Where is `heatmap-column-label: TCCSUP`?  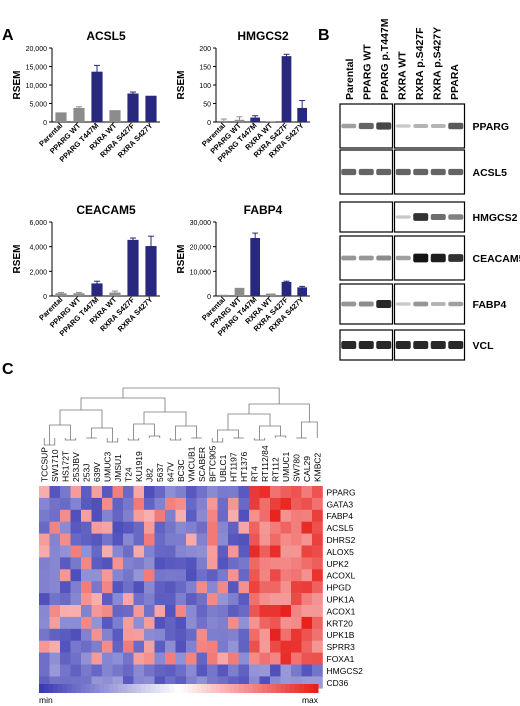 heatmap-column-label: TCCSUP is located at coordinates (44, 464).